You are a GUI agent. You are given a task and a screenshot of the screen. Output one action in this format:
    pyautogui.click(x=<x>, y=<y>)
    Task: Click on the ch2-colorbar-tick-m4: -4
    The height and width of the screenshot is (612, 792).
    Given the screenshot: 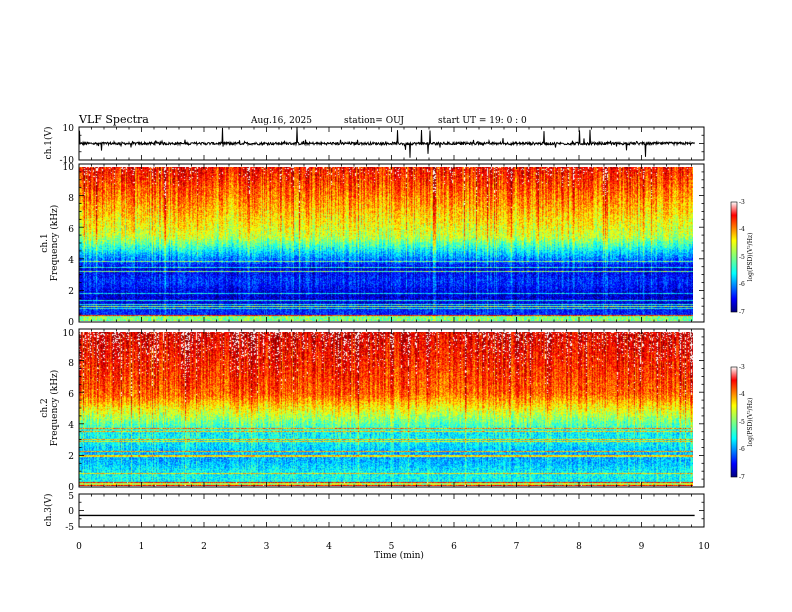 What is the action you would take?
    pyautogui.click(x=742, y=394)
    